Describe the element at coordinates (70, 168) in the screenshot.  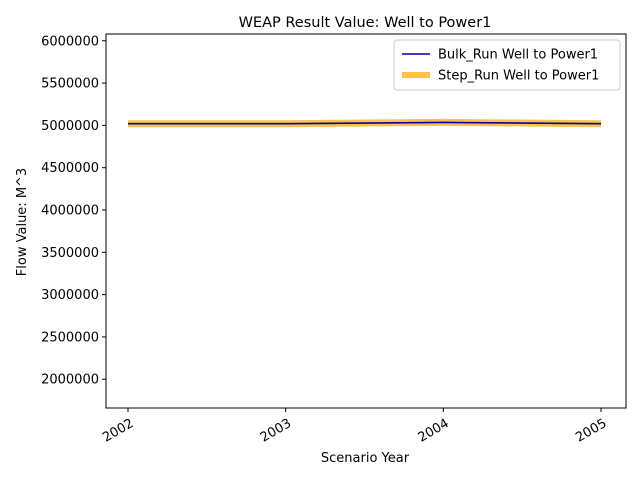
I see `y-tick-label: 4500000` at that location.